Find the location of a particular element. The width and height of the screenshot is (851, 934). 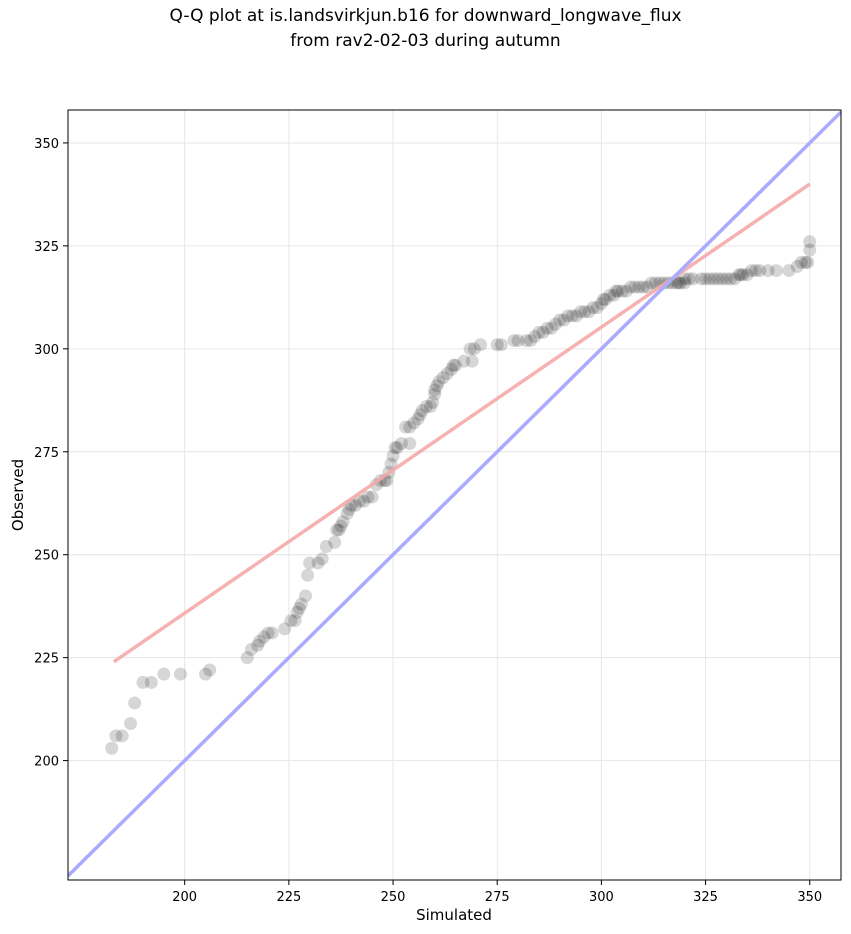

x-axis-label: Simulated is located at coordinates (454, 915).